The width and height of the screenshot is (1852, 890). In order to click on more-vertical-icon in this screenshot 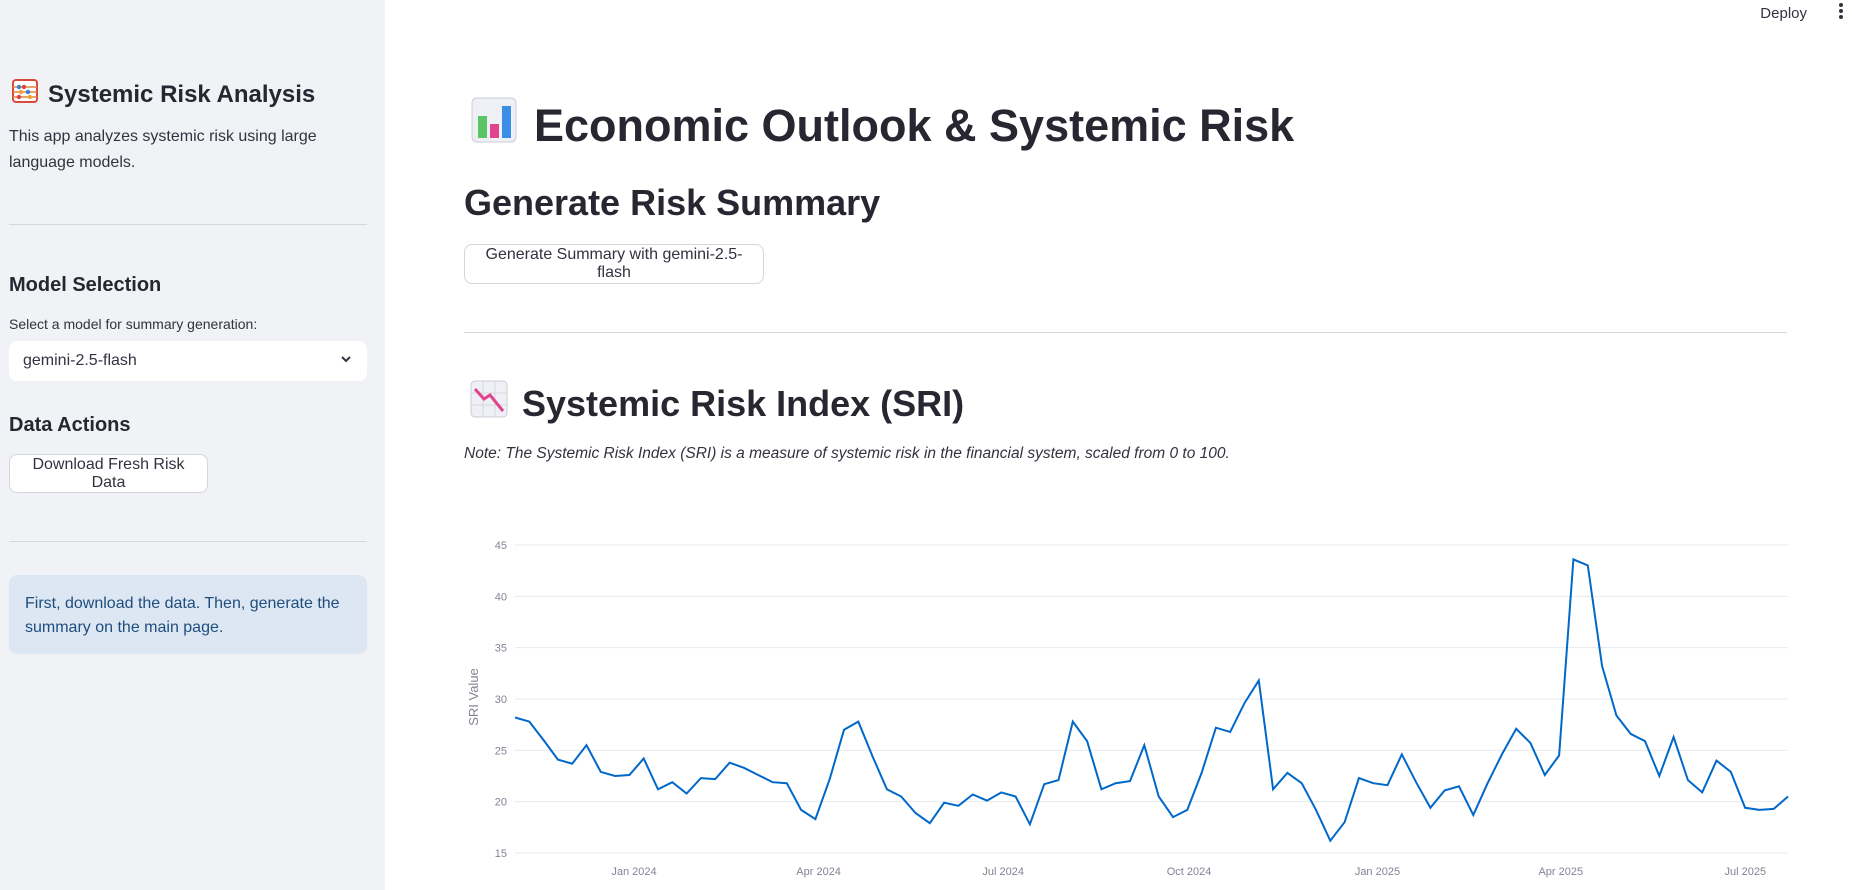, I will do `click(1841, 13)`.